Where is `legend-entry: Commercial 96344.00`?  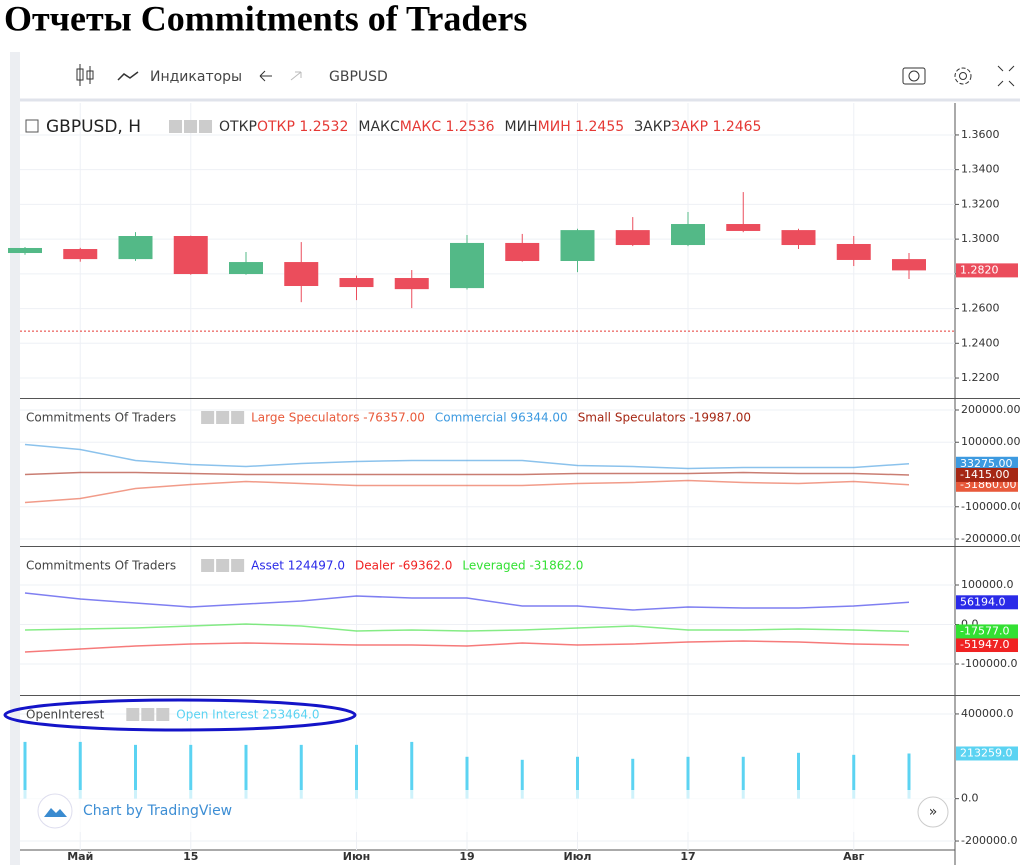 legend-entry: Commercial 96344.00 is located at coordinates (501, 418).